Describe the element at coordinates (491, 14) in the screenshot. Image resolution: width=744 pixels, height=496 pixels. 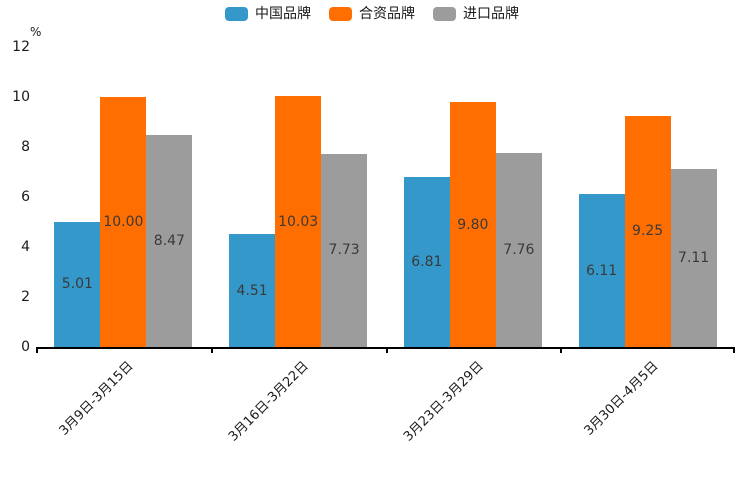
I see `legend-label: 进口品牌` at that location.